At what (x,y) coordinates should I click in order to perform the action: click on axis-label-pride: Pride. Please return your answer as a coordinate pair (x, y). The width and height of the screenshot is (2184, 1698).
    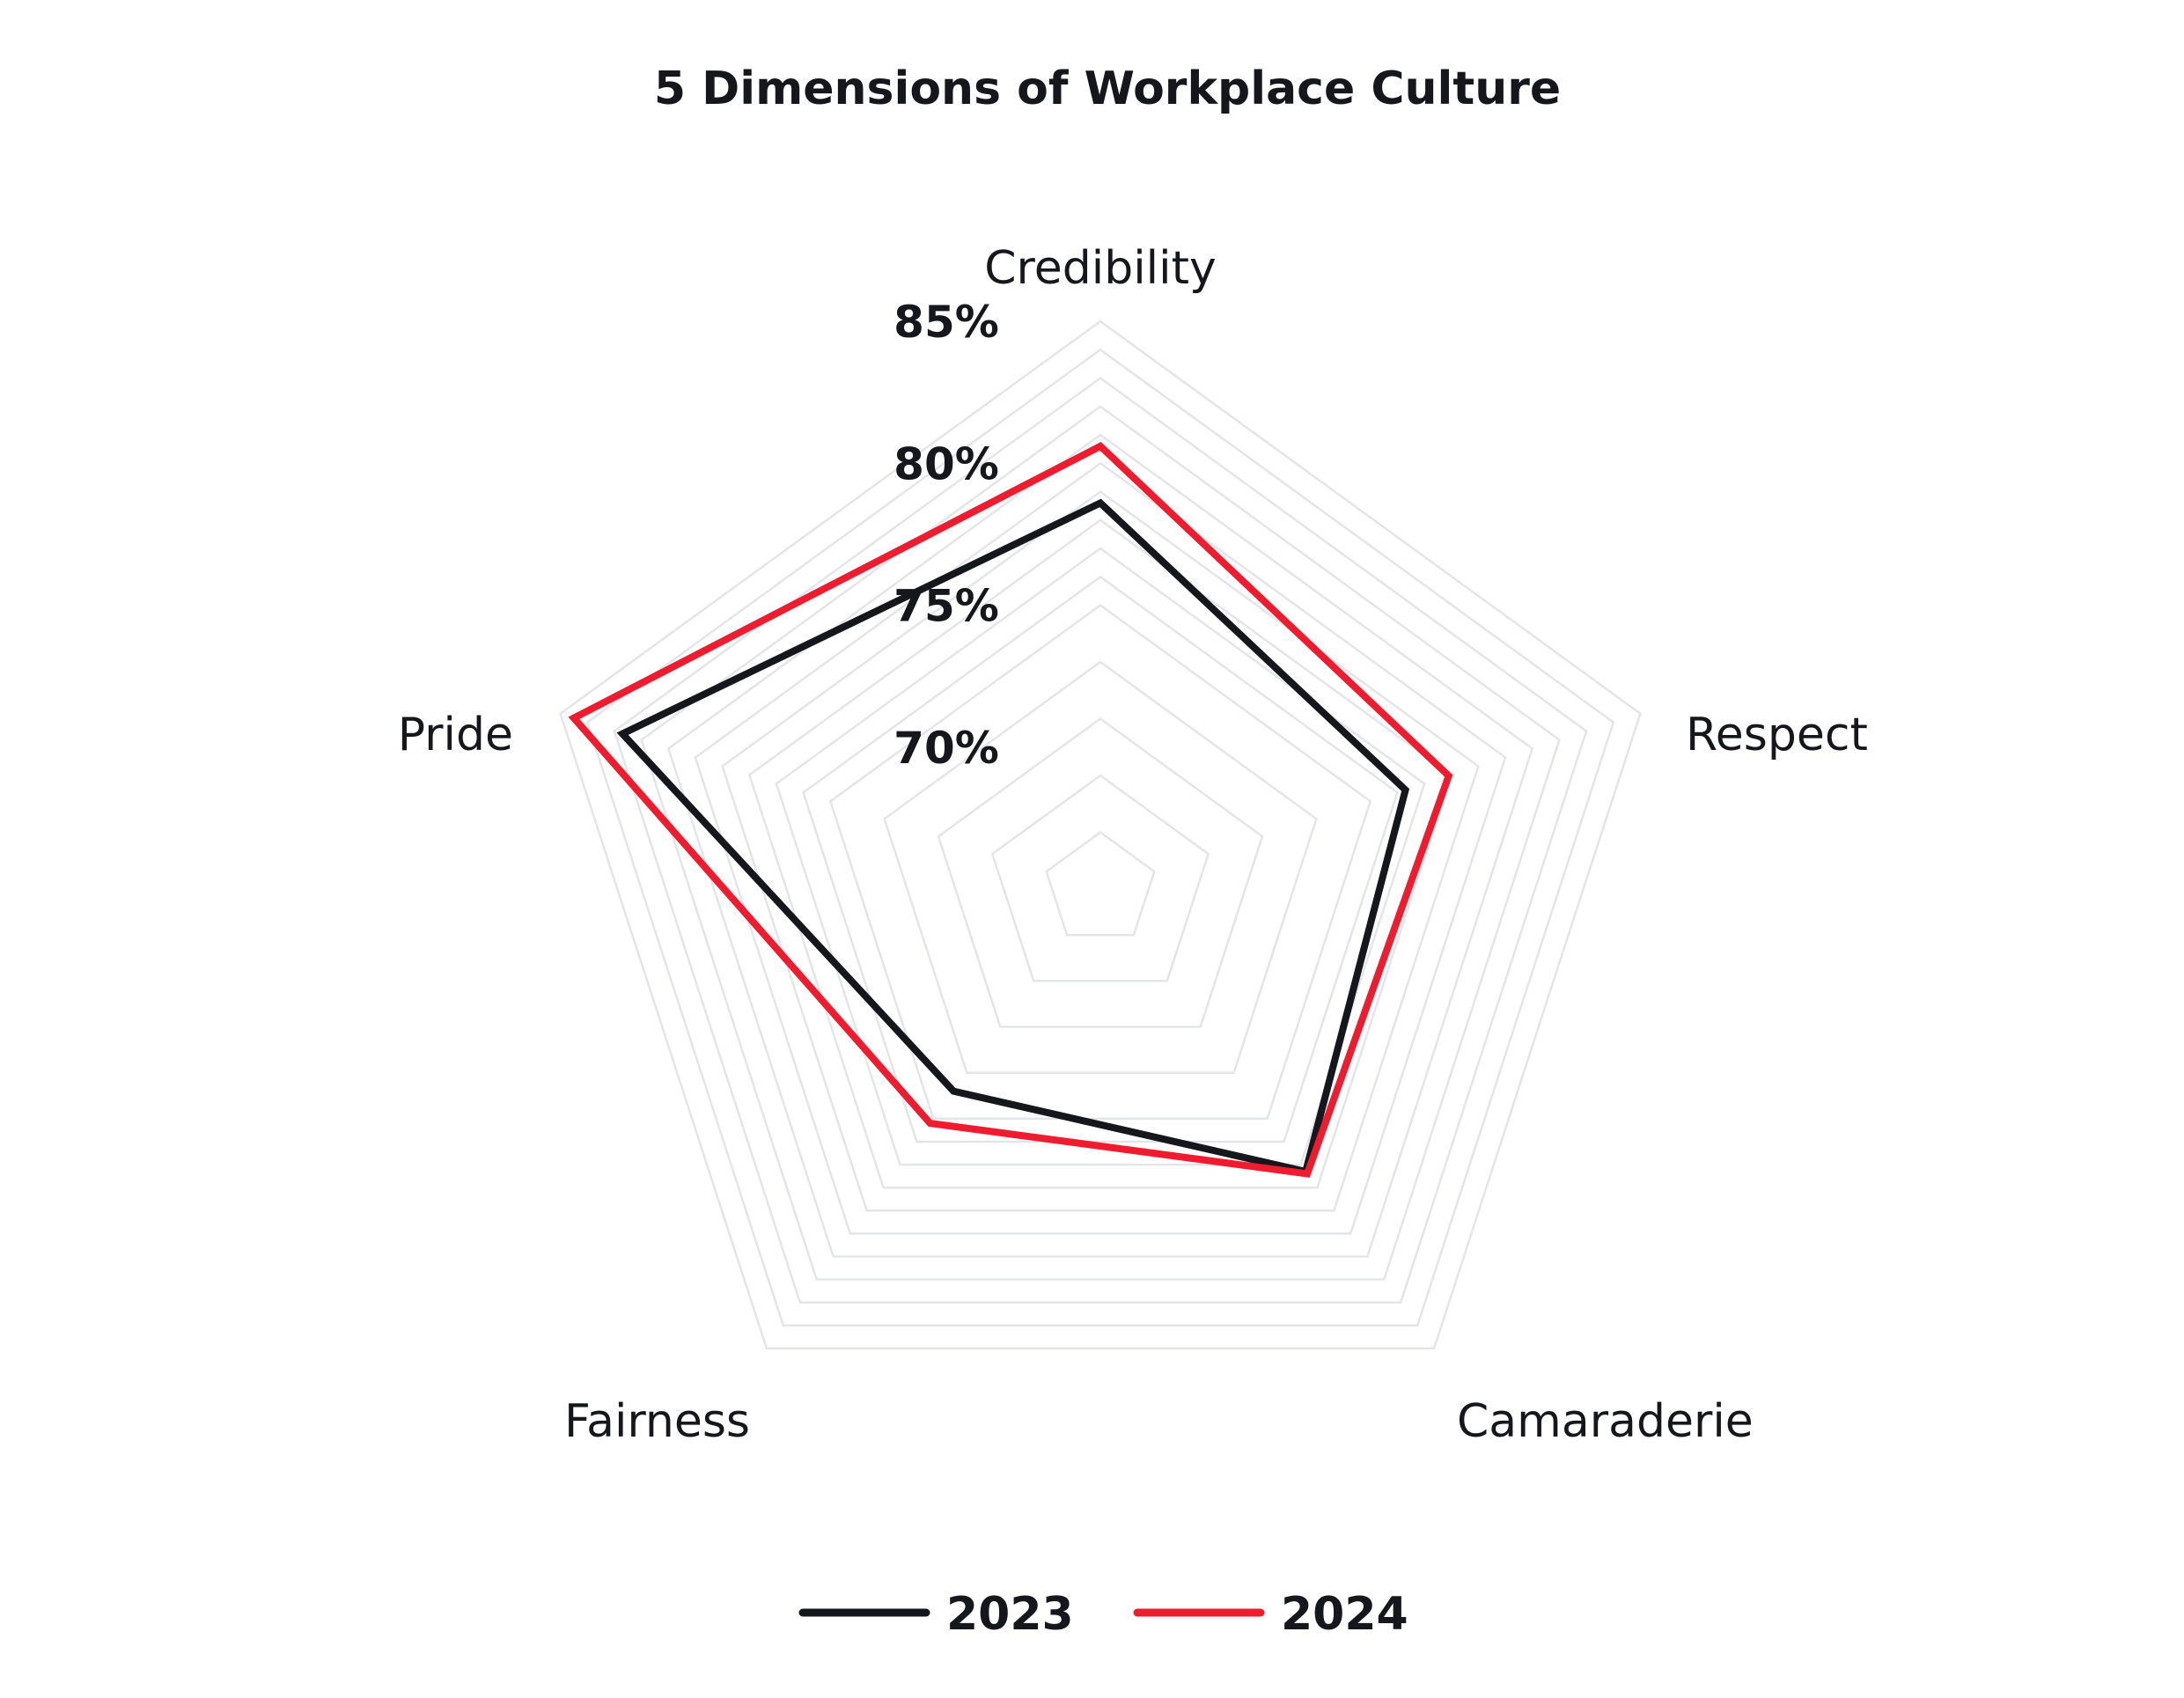
    Looking at the image, I should click on (456, 735).